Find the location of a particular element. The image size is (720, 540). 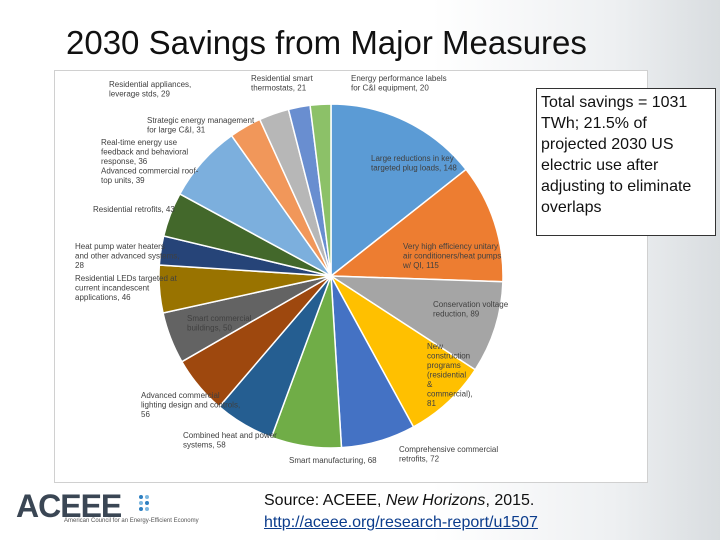

slice-label: Conservation voltage reduction, 89 is located at coordinates (471, 309).